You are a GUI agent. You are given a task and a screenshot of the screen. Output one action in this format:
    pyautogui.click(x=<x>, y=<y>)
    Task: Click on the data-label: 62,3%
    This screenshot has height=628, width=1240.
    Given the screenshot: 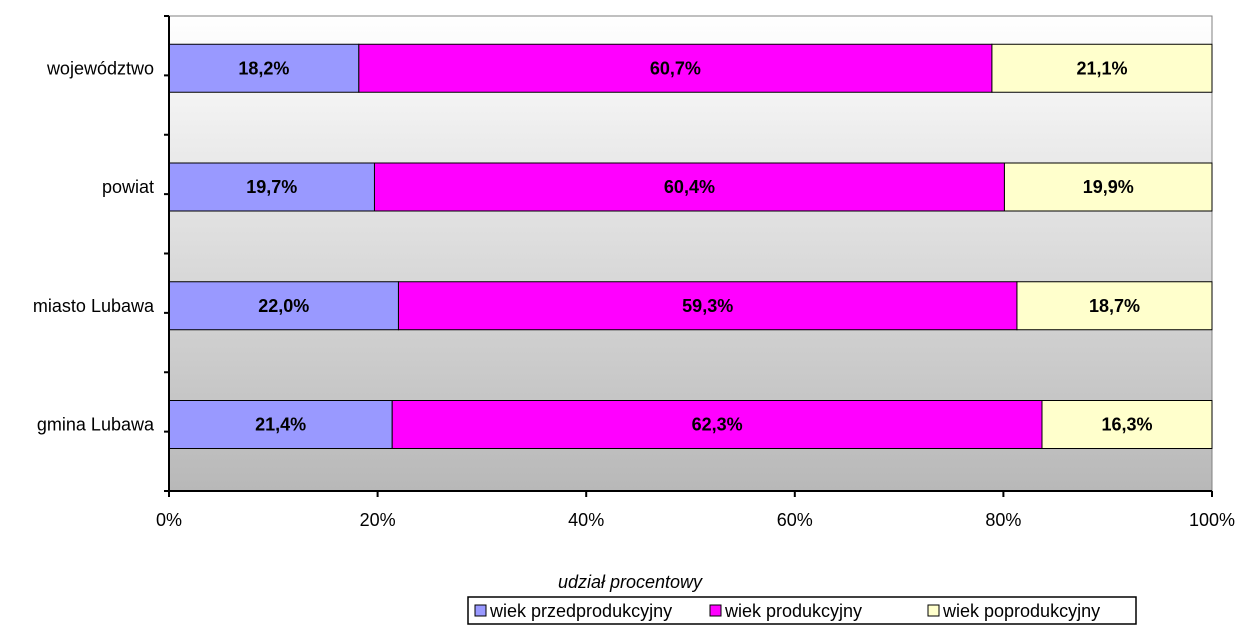 What is the action you would take?
    pyautogui.click(x=717, y=425)
    